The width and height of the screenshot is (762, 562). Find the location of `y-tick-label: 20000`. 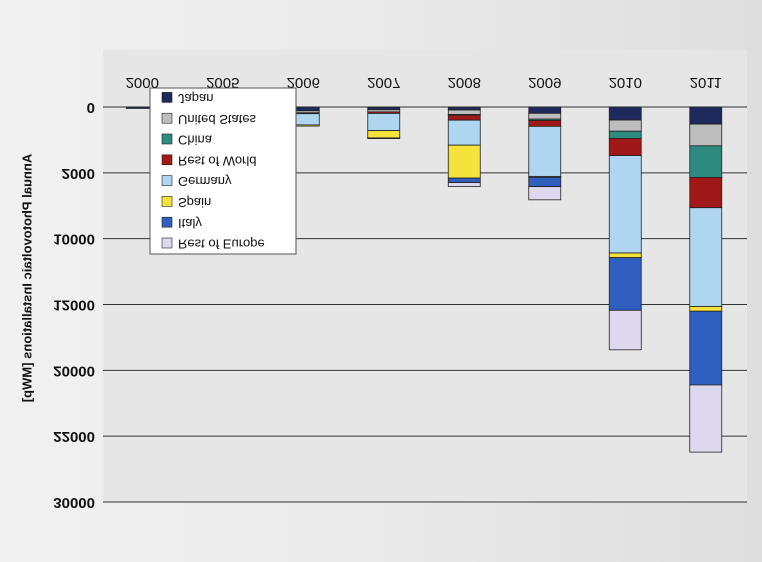

y-tick-label: 20000 is located at coordinates (74, 370).